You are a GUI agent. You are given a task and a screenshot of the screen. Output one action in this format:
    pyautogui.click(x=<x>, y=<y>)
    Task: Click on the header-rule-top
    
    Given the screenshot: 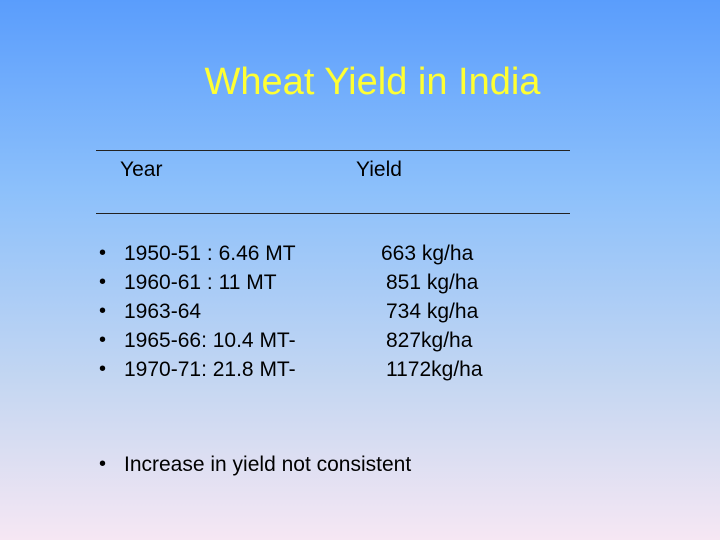 What is the action you would take?
    pyautogui.click(x=333, y=150)
    